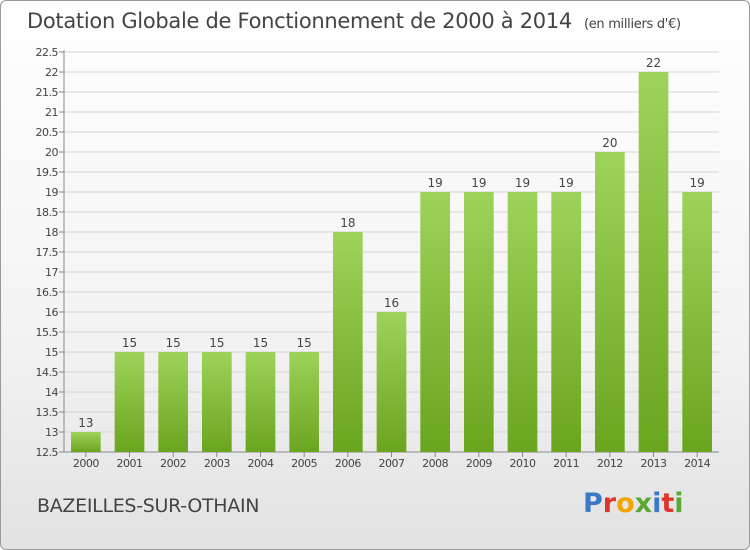  What do you see at coordinates (47, 452) in the screenshot?
I see `y-tick-label: 12.5` at bounding box center [47, 452].